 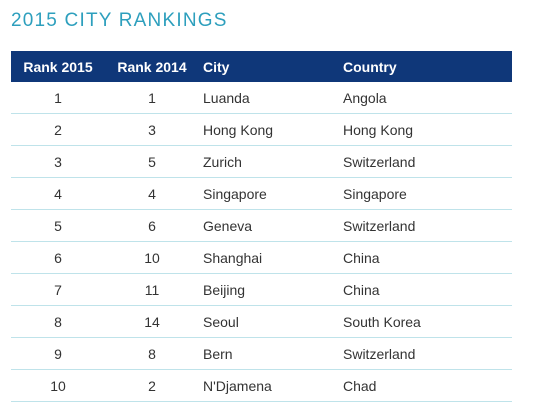 I want to click on table-row: 1 1 Luanda Angola, so click(x=261, y=98).